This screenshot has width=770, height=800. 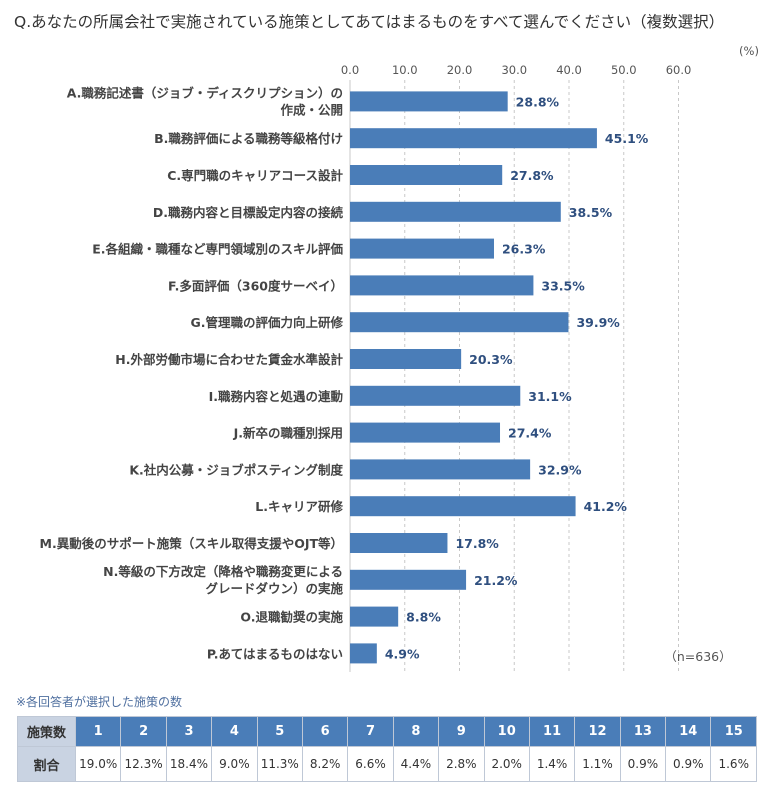 What do you see at coordinates (514, 70) in the screenshot?
I see `x-tick-label: 30.0` at bounding box center [514, 70].